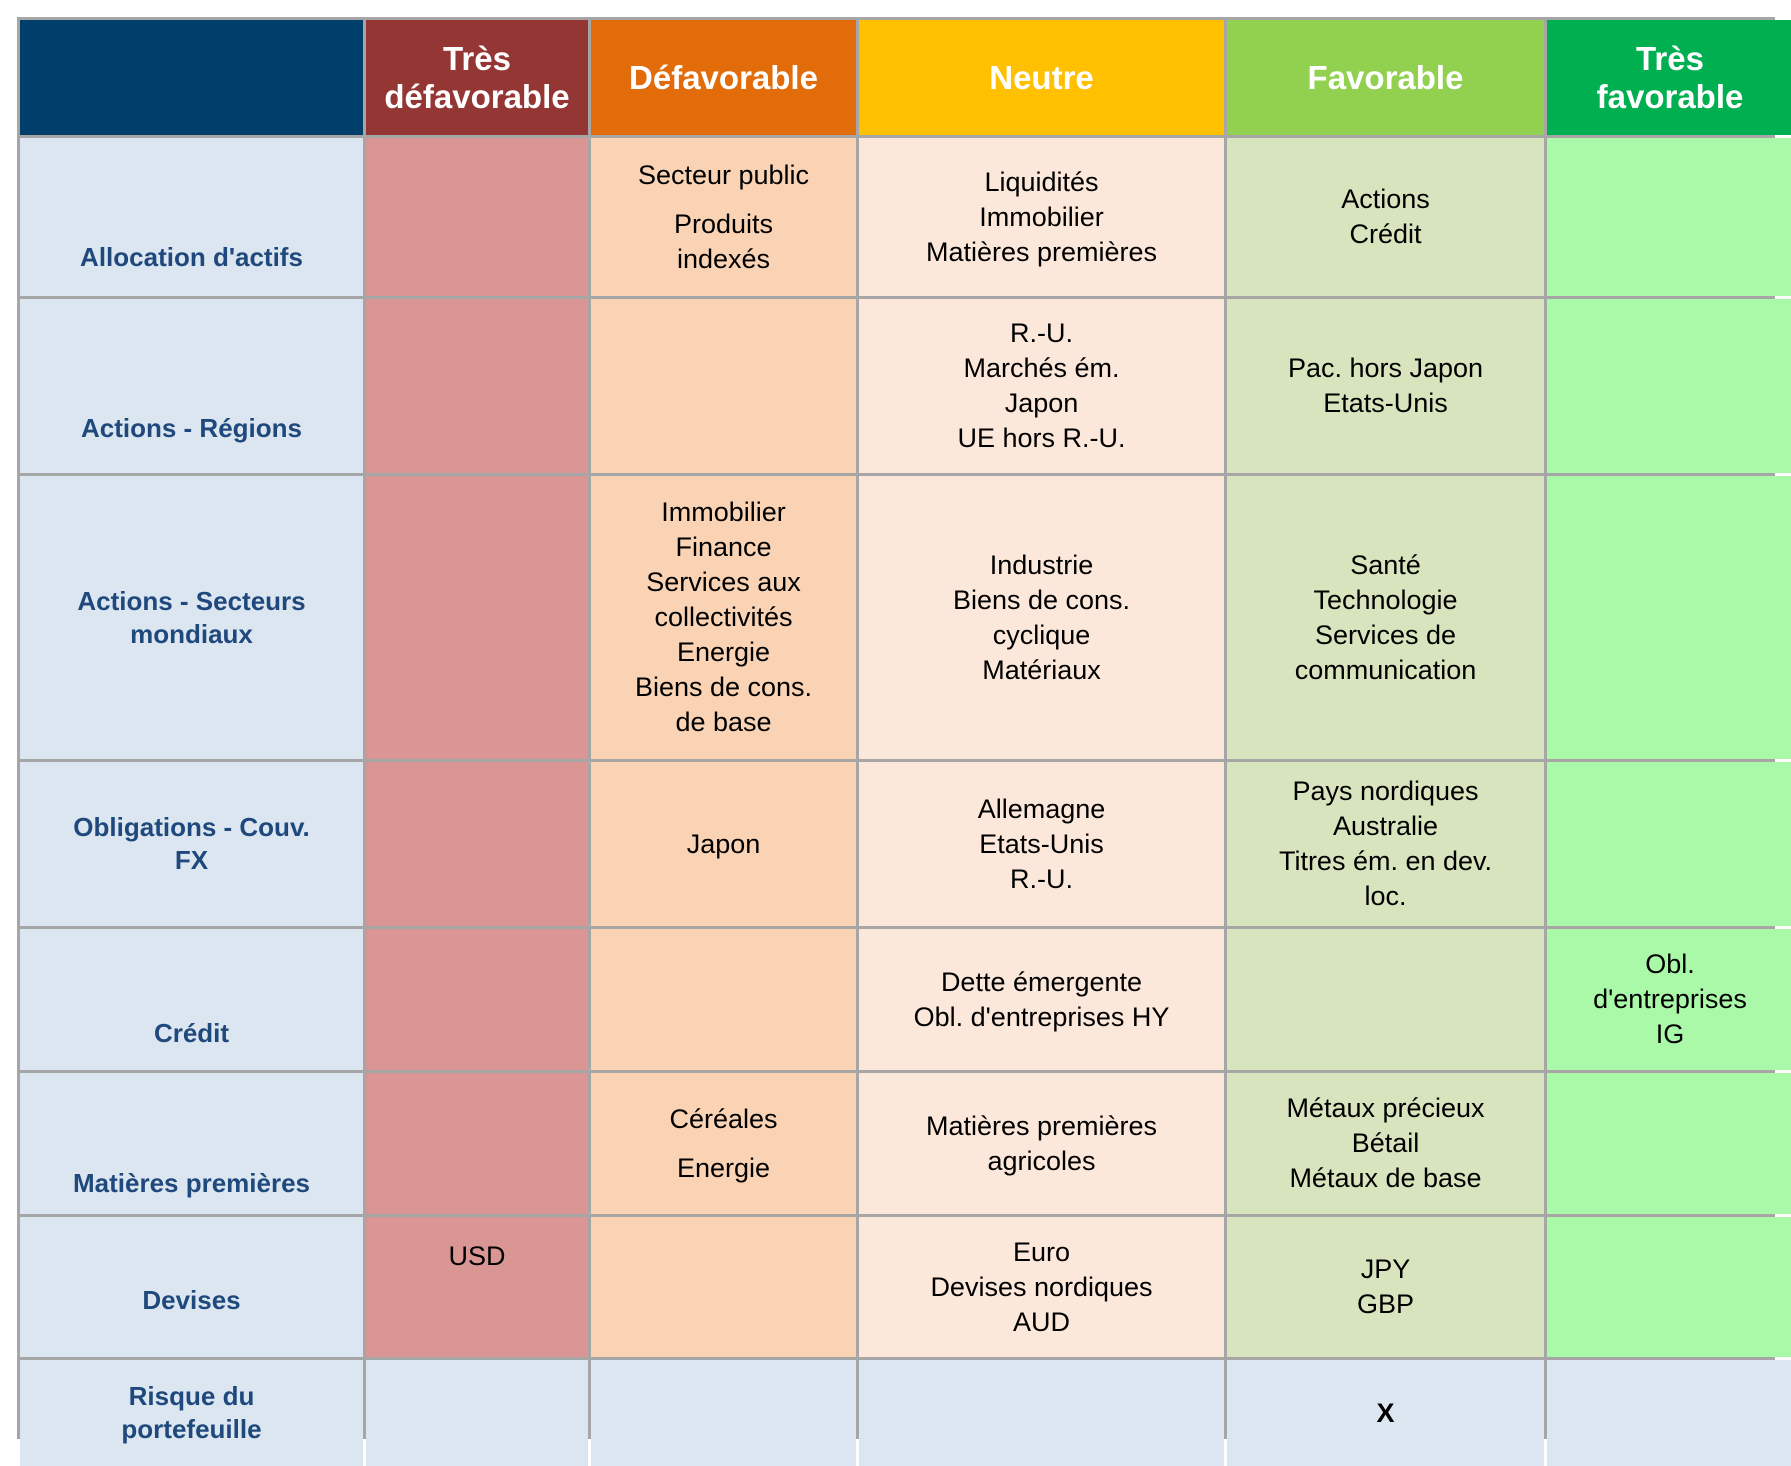 The height and width of the screenshot is (1466, 1791). What do you see at coordinates (1385, 617) in the screenshot?
I see `cell-favorable: Santé Technologie Services de communication` at bounding box center [1385, 617].